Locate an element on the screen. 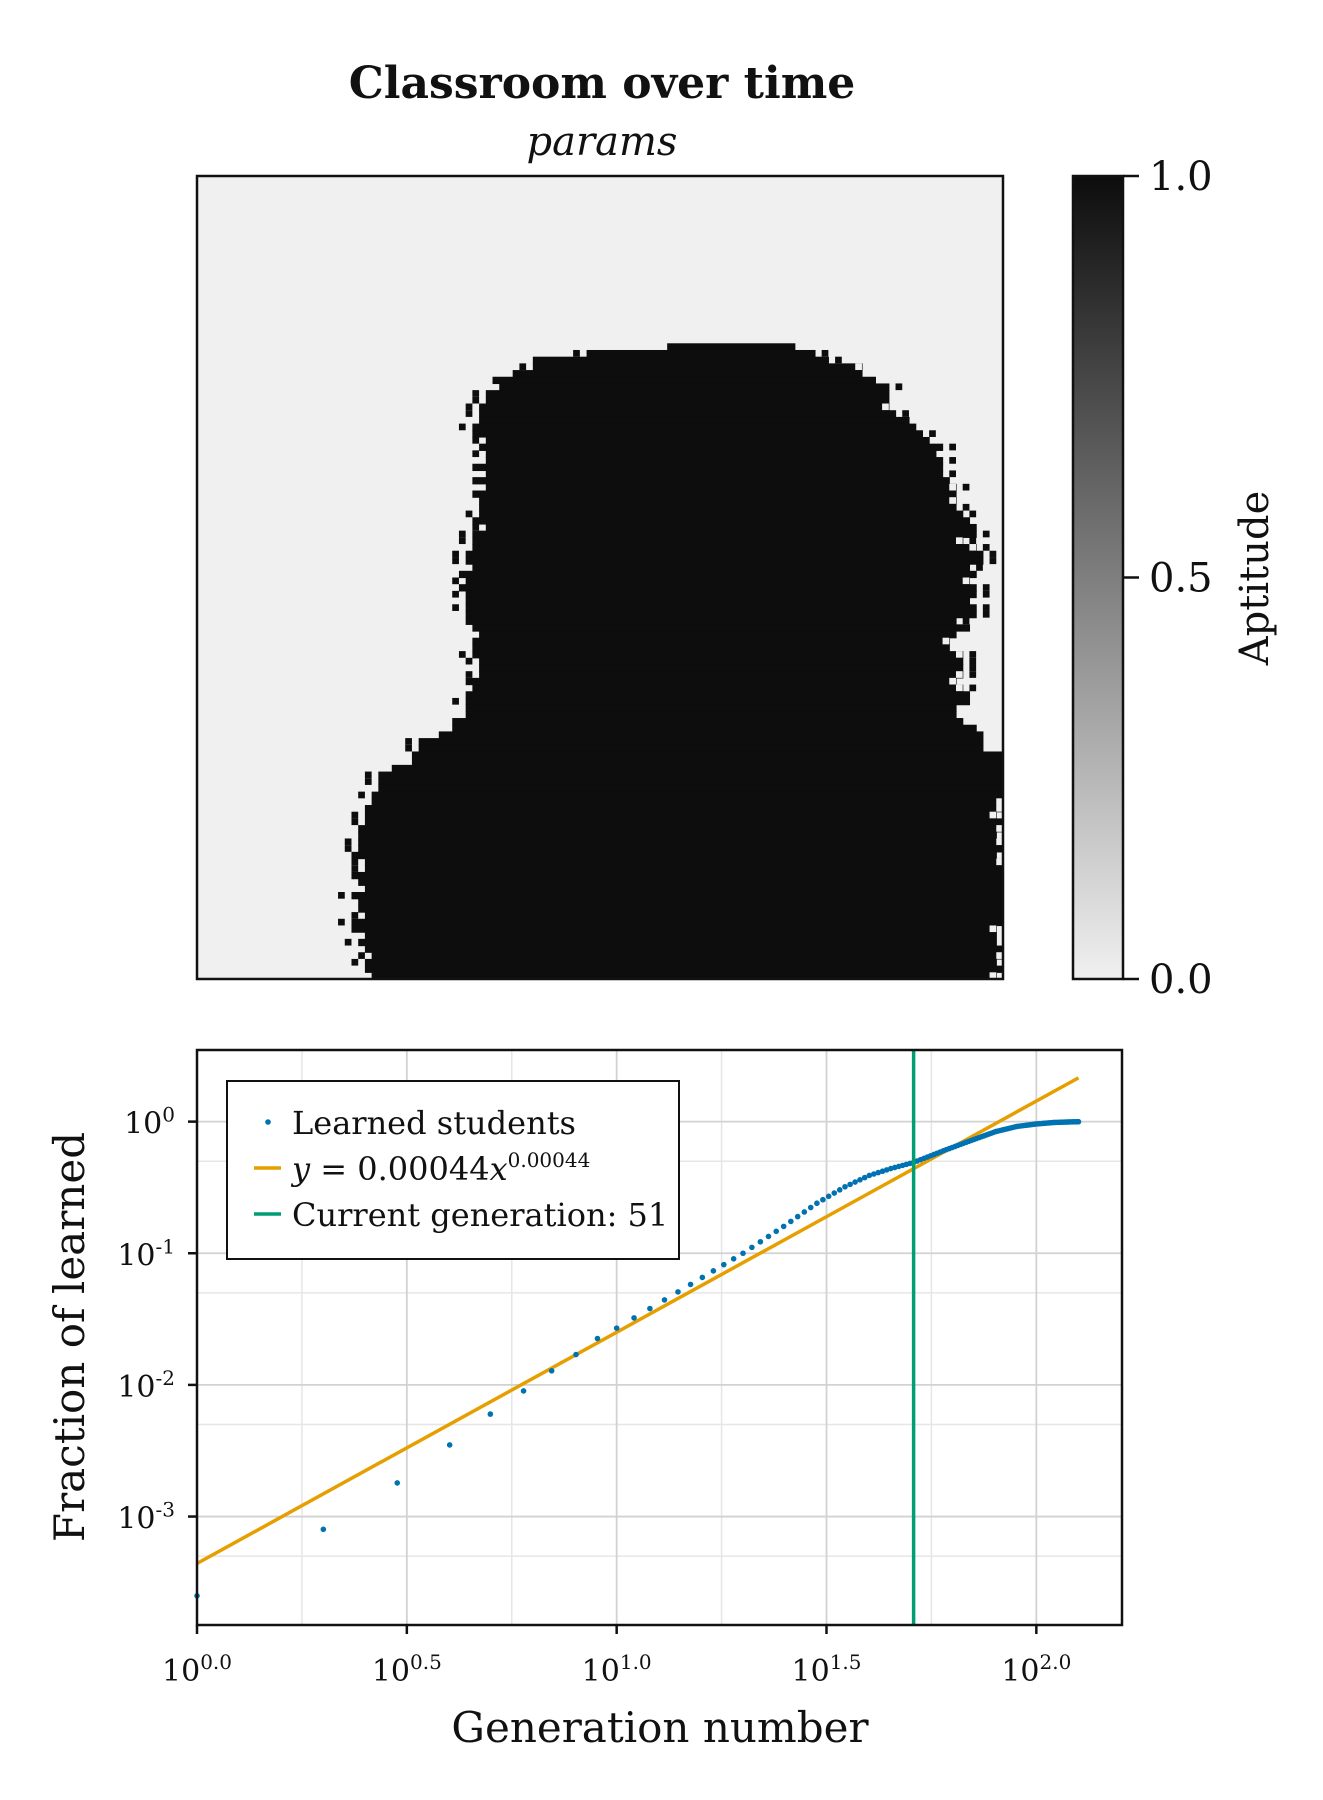 This screenshot has height=1800, width=1323. legend-marker-learned is located at coordinates (268, 1122).